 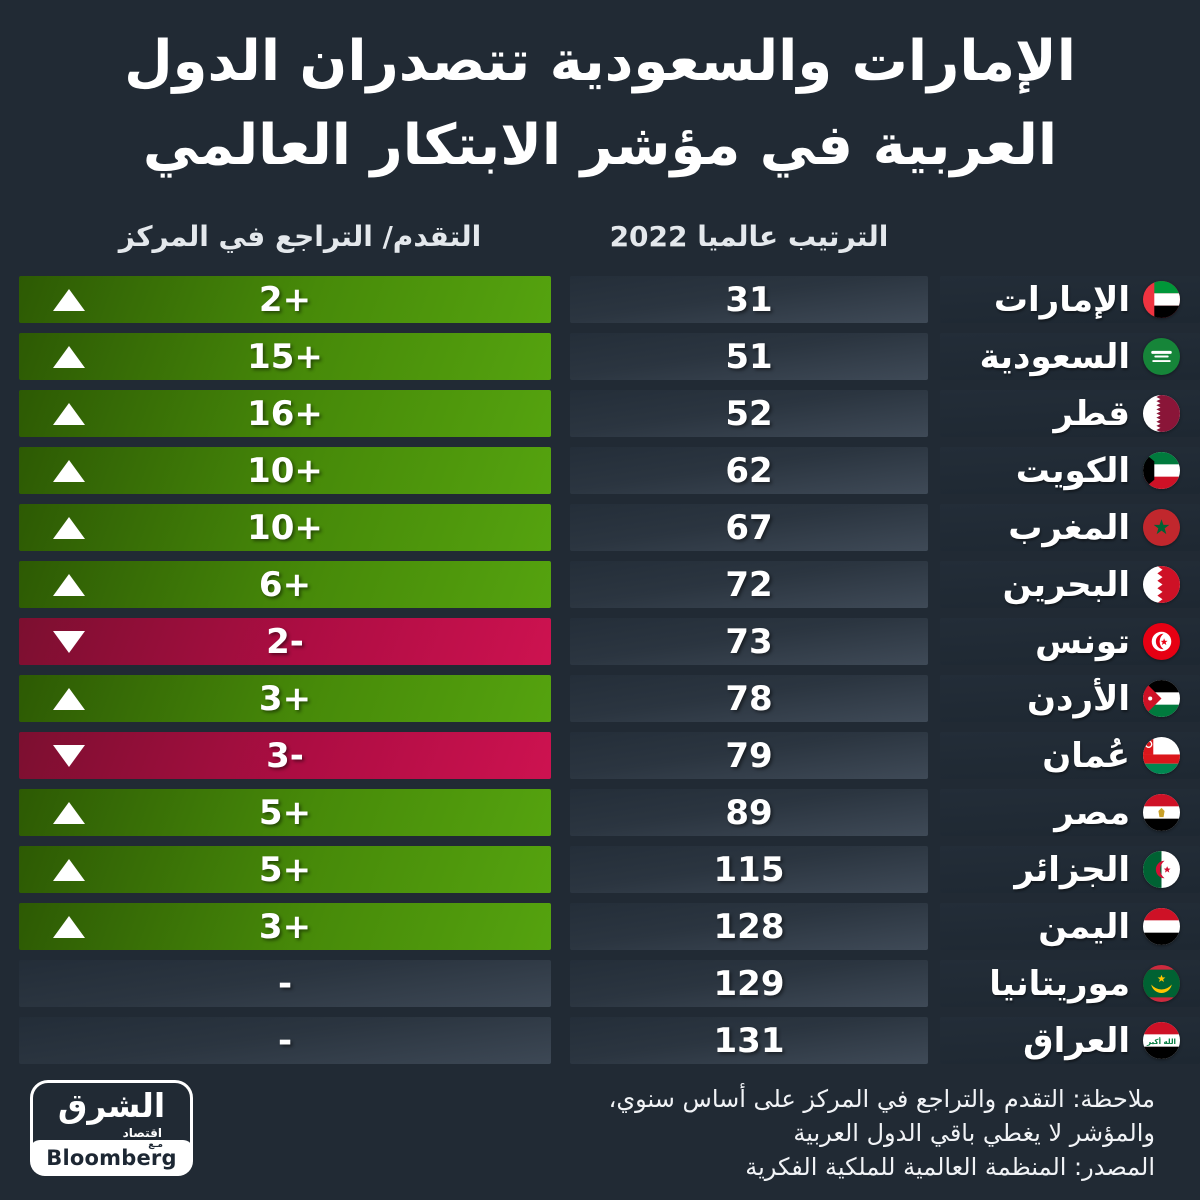 What do you see at coordinates (1054, 356) in the screenshot?
I see `country-name: السعودية` at bounding box center [1054, 356].